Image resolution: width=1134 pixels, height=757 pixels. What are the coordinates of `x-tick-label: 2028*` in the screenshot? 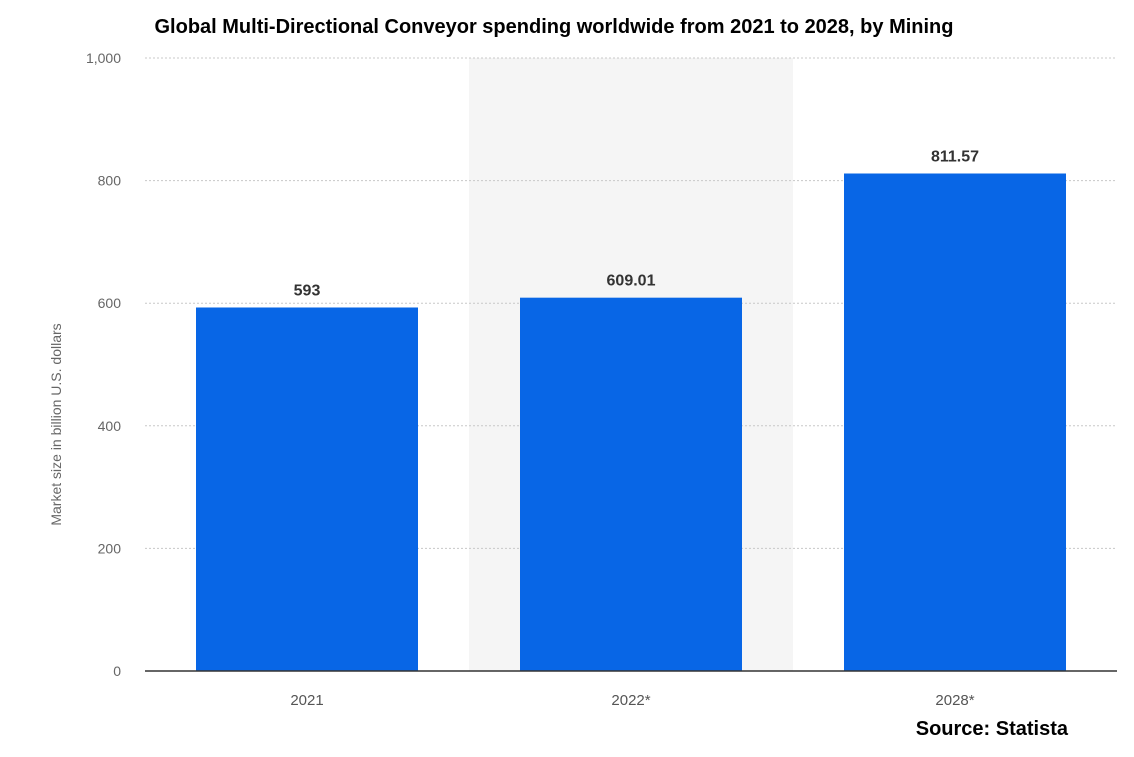 It's located at (954, 700).